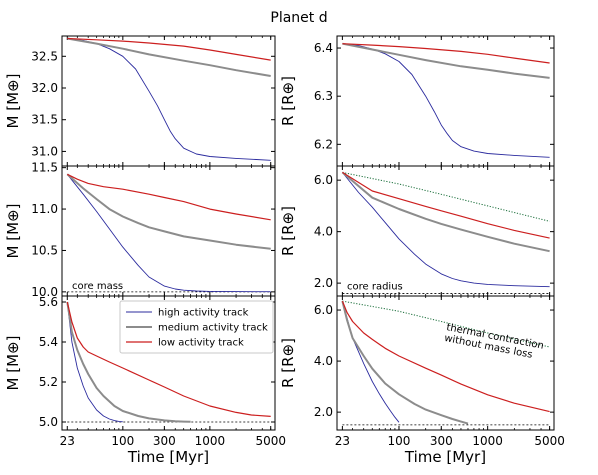  I want to click on legend-entry: low activity track, so click(201, 343).